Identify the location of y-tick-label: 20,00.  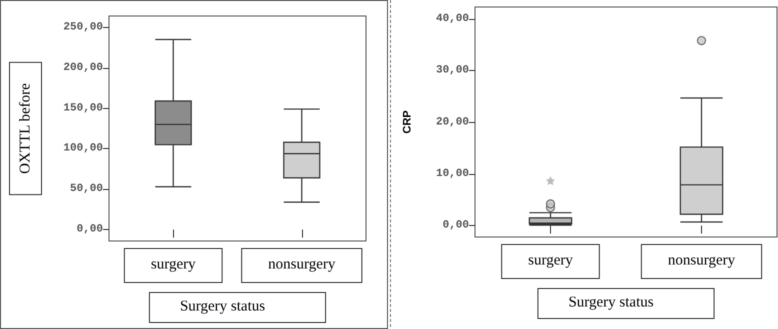
(452, 122).